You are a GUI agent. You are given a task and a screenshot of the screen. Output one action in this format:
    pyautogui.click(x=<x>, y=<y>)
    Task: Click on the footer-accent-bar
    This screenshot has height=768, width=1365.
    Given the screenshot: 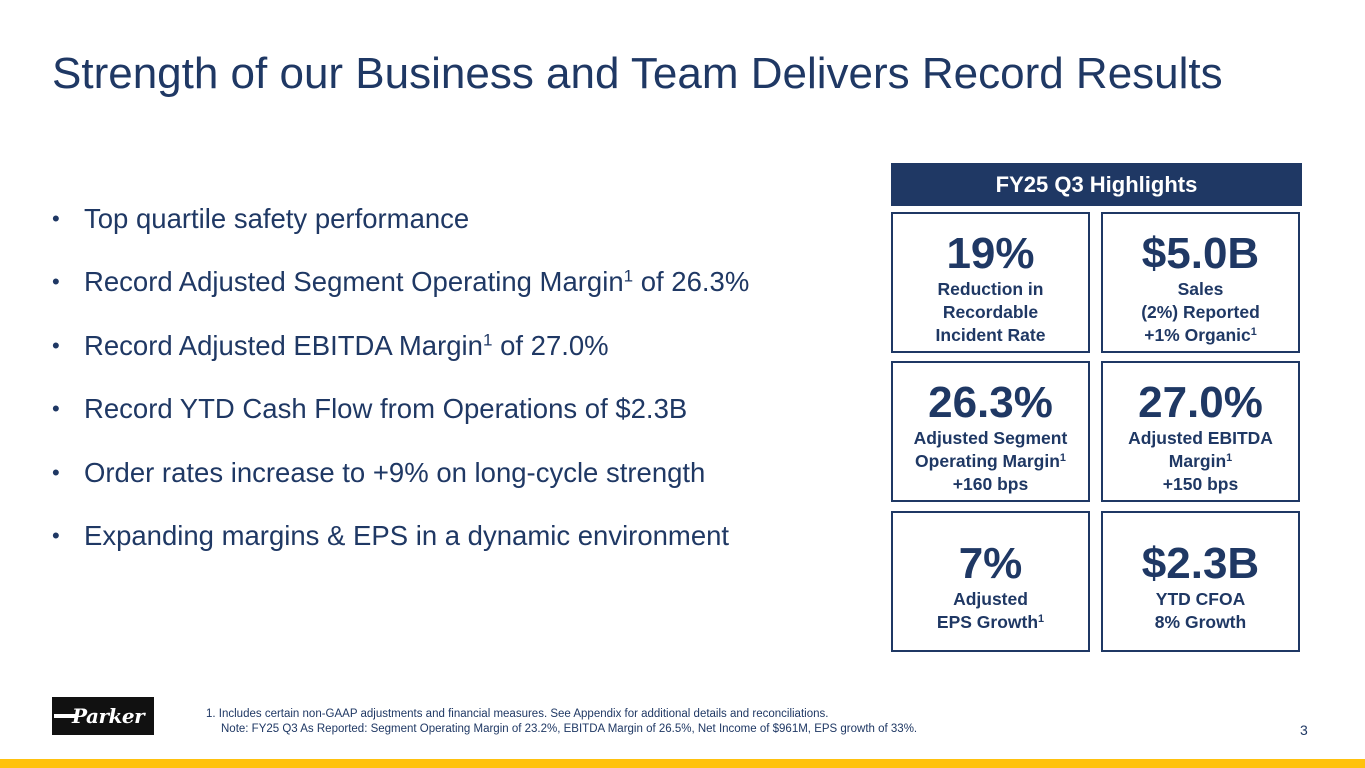 What is the action you would take?
    pyautogui.click(x=682, y=763)
    